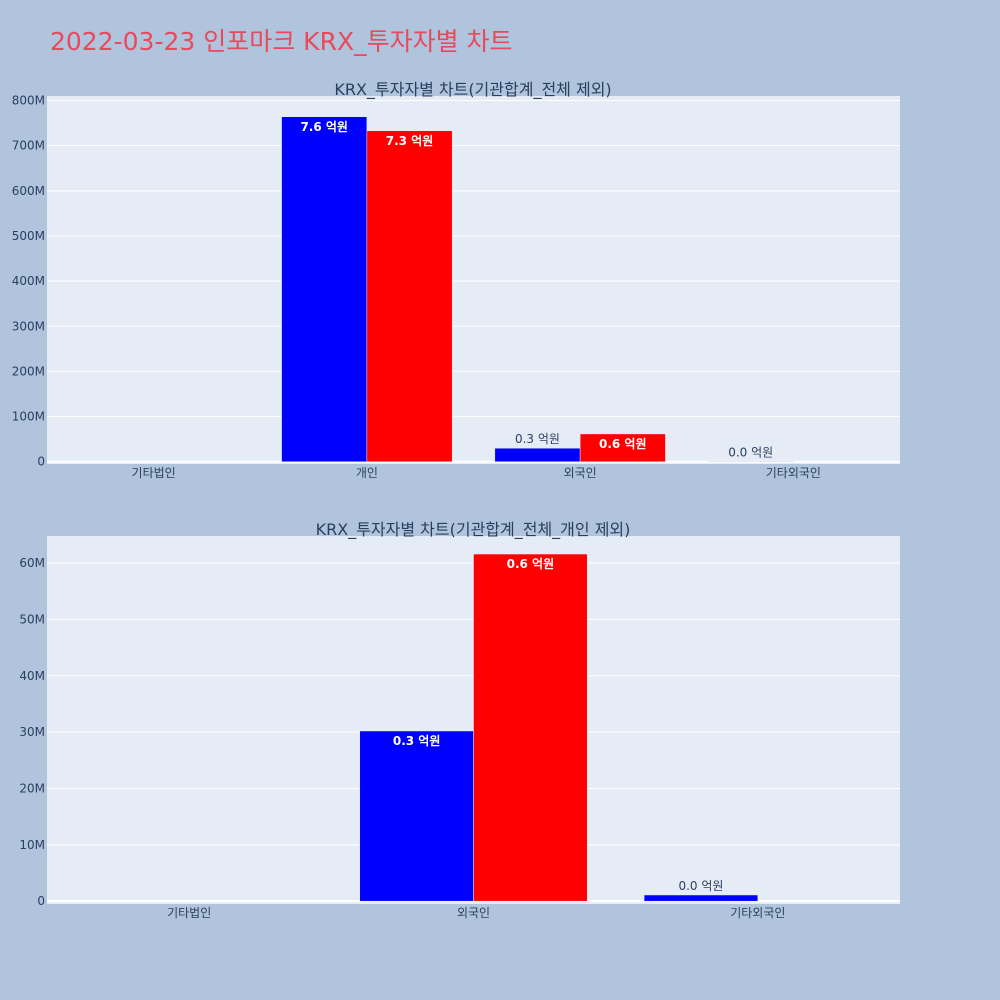 This screenshot has height=1000, width=1000. What do you see at coordinates (473, 530) in the screenshot?
I see `chart-title-bottom: KRX_투자자별 차트(기관합계_전체_개인 제외)` at bounding box center [473, 530].